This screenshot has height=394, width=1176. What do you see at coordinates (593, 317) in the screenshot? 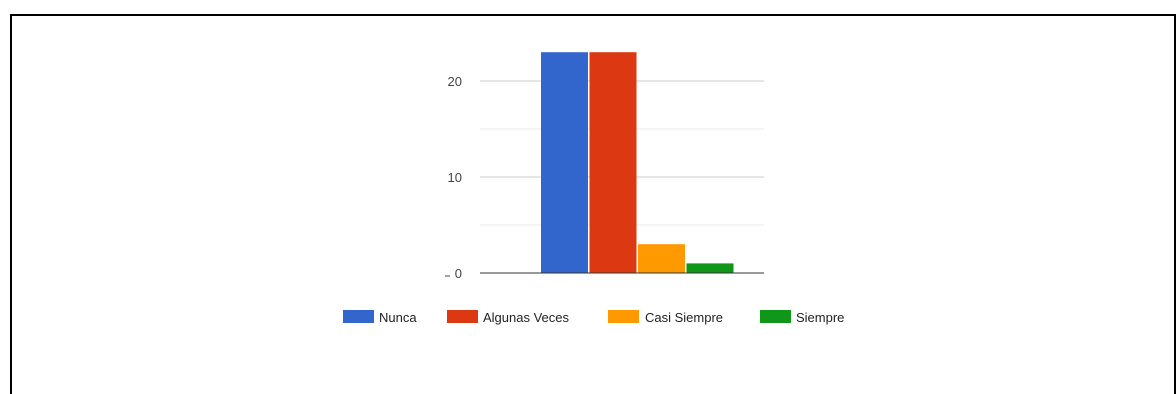
I see `legend: Nunca Algunas Veces Casi Siempre Siempre` at bounding box center [593, 317].